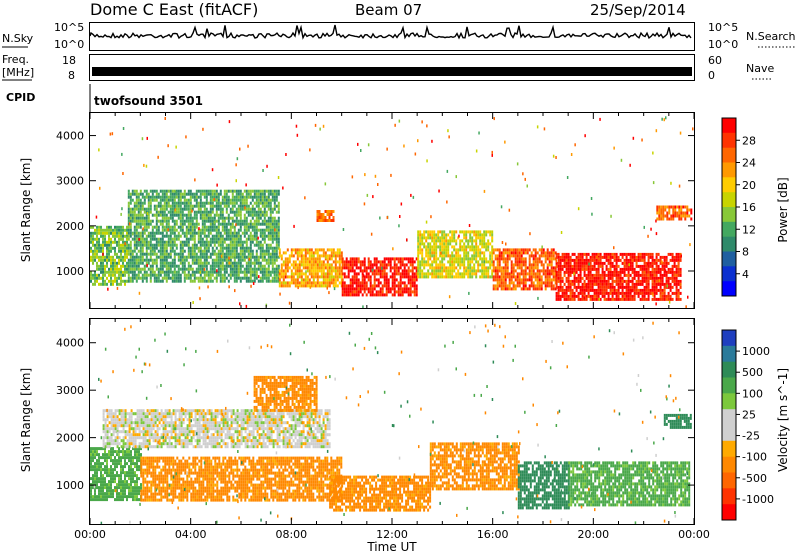  Describe the element at coordinates (69, 27) in the screenshot. I see `noise-left-tick-top: 10^5` at that location.